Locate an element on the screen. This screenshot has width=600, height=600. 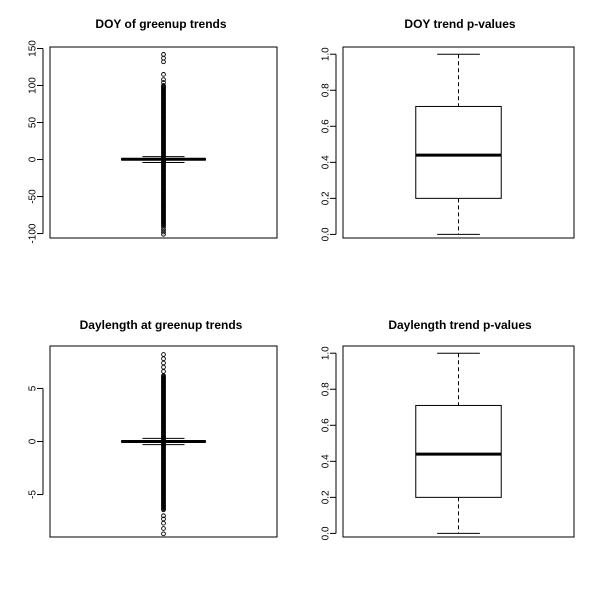
y-tick-label: -100 is located at coordinates (33, 233).